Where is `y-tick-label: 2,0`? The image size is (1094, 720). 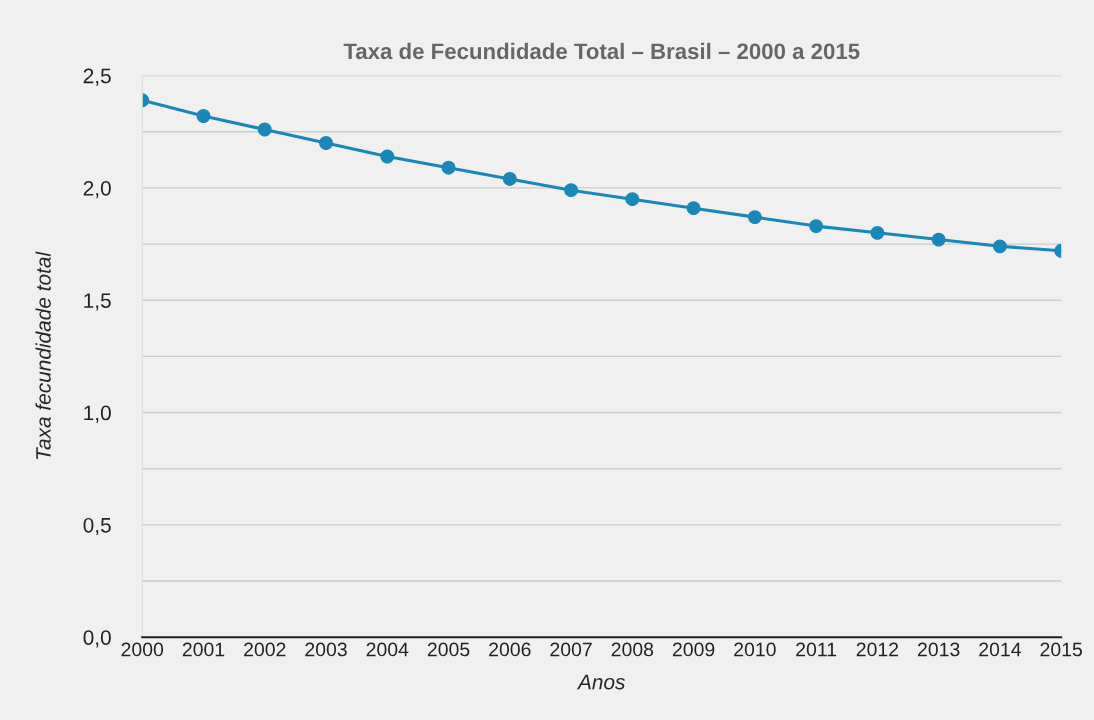
y-tick-label: 2,0 is located at coordinates (97, 189).